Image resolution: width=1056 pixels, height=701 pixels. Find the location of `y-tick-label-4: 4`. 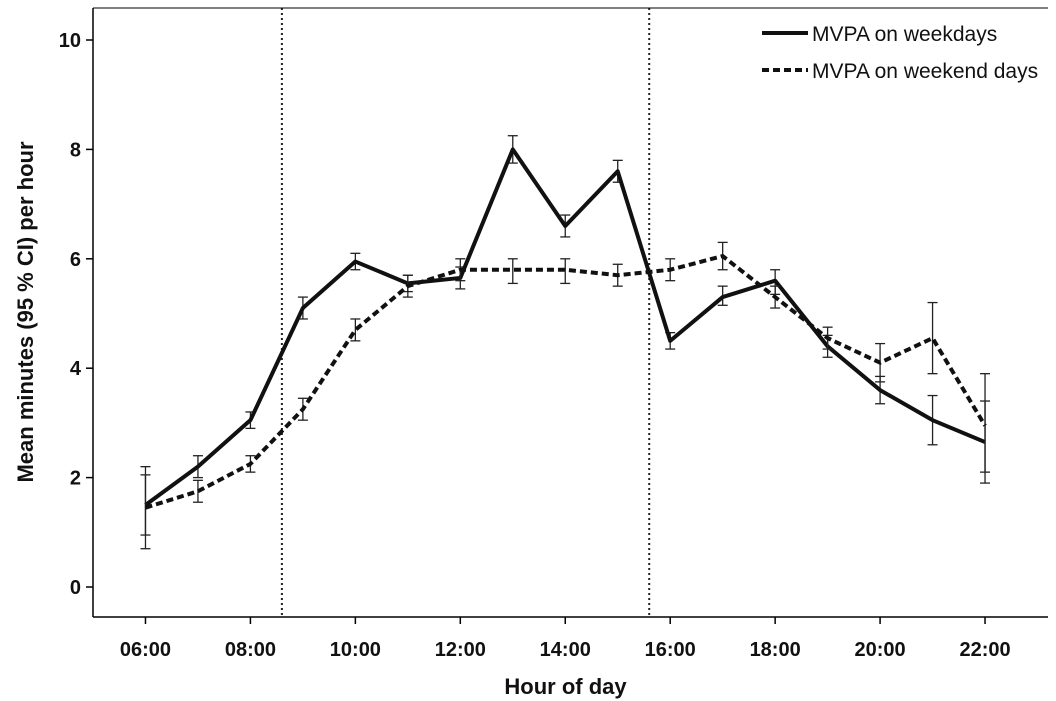

y-tick-label-4: 4 is located at coordinates (76, 369).